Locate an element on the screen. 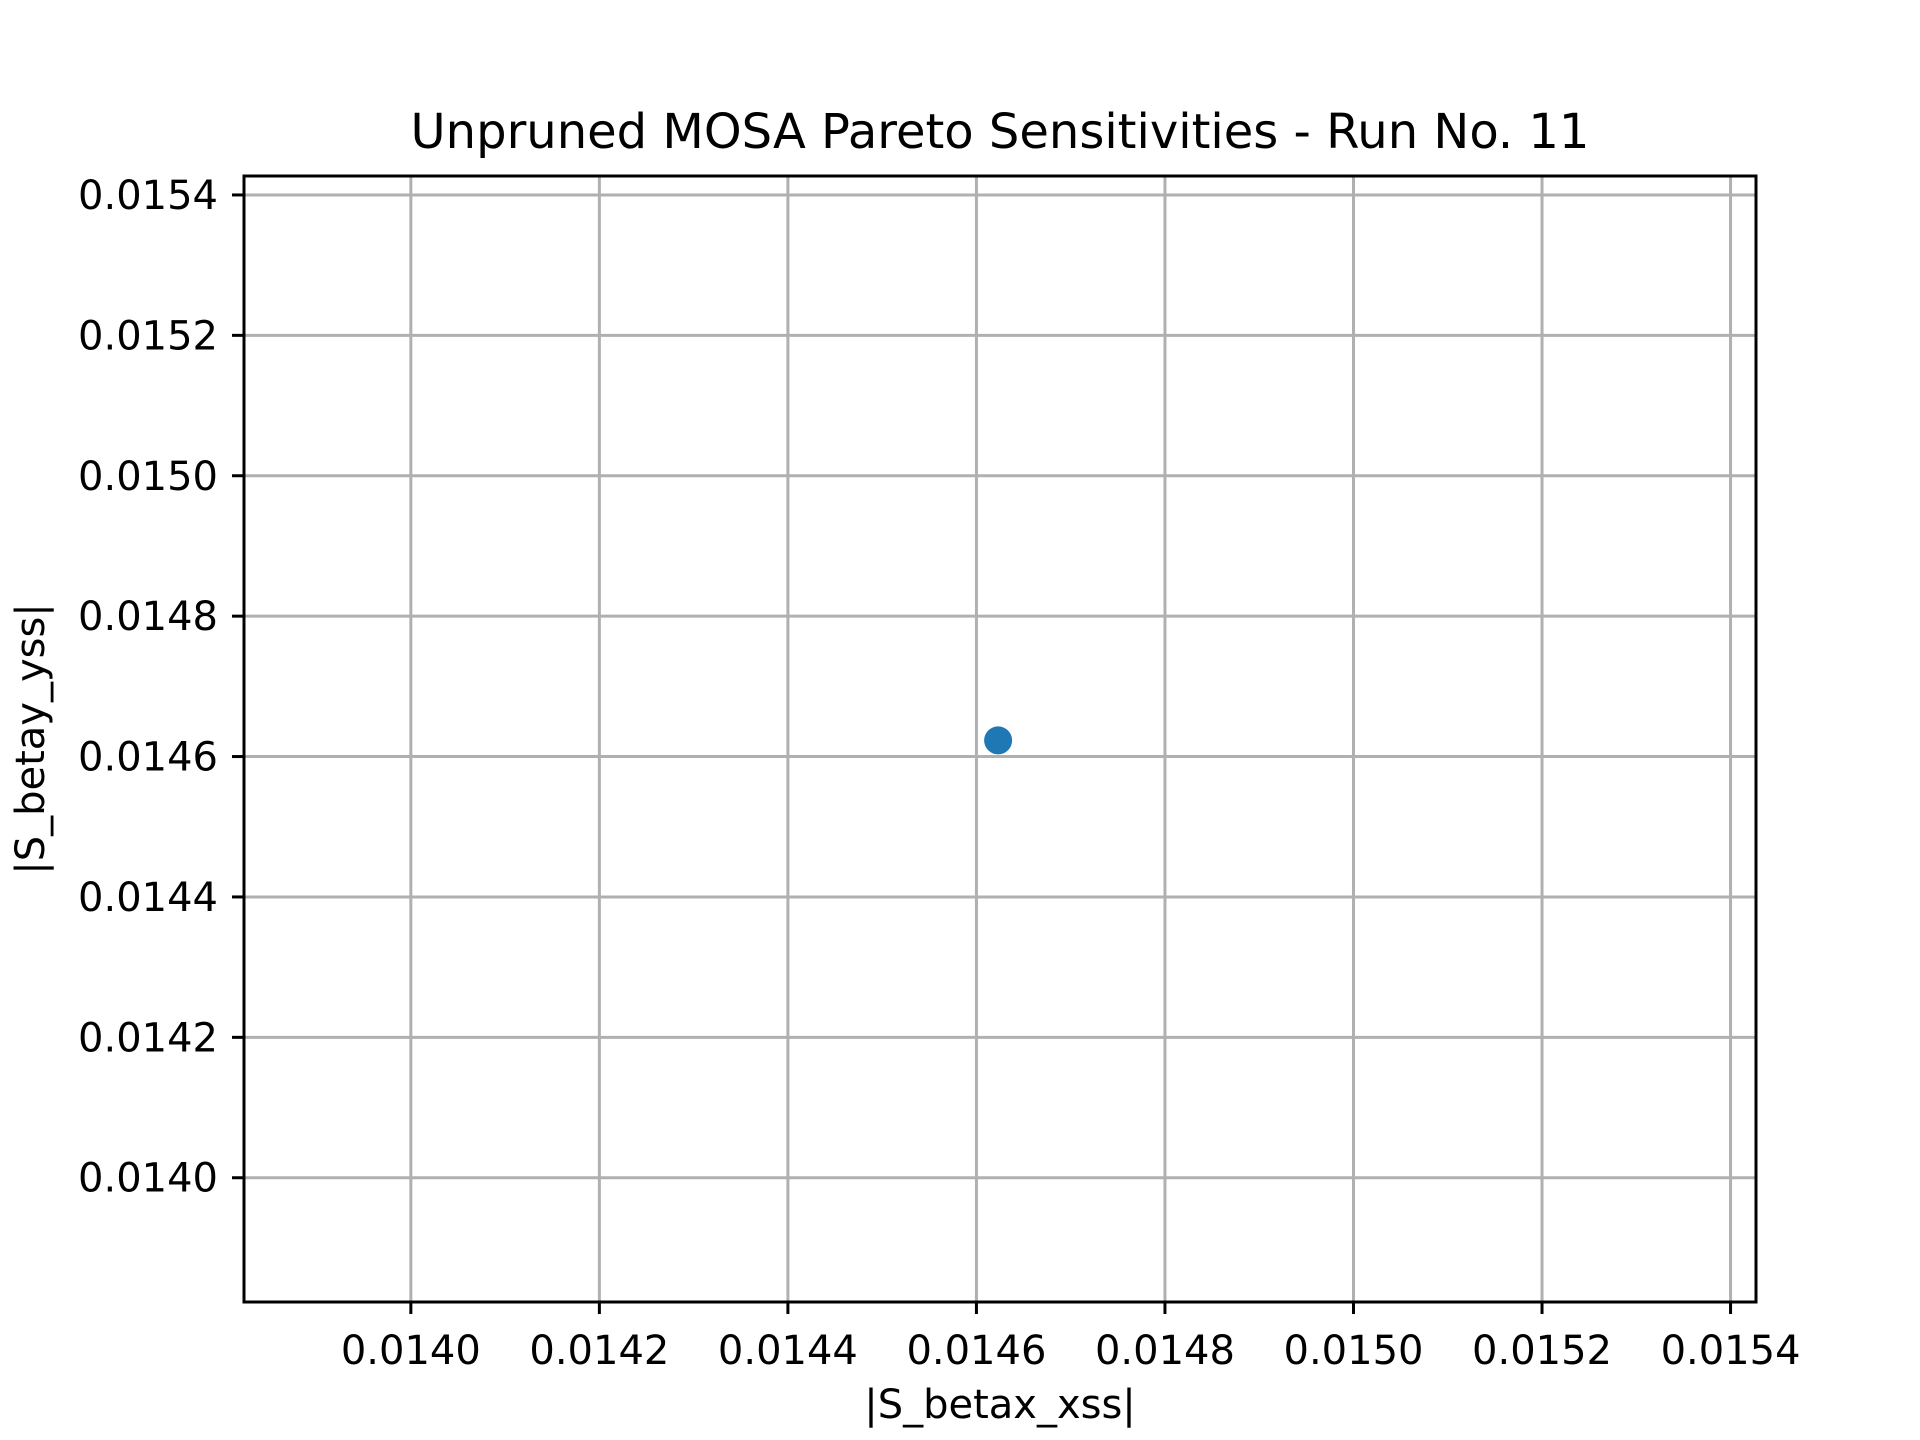  y-tick-label: 0.0142 is located at coordinates (148, 1038).